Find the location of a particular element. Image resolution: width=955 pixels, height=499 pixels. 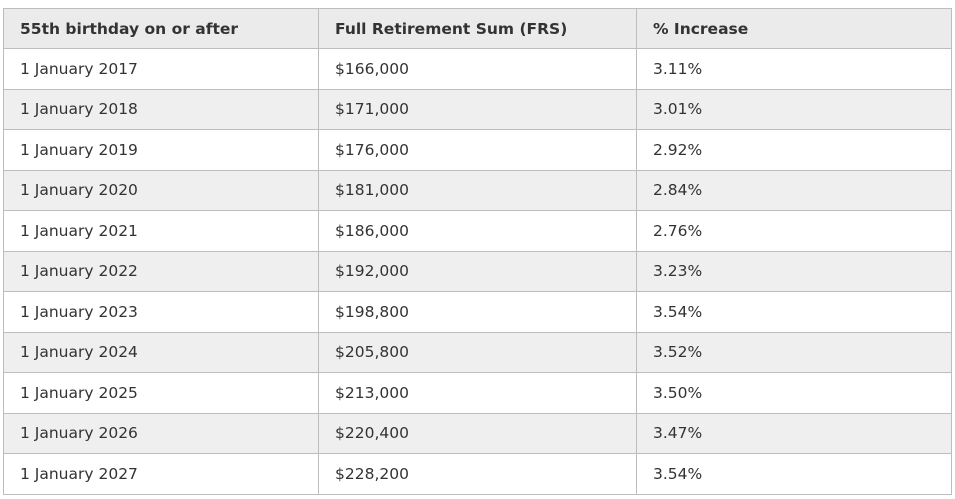

table-cell: 1 January 2019 is located at coordinates (161, 150).